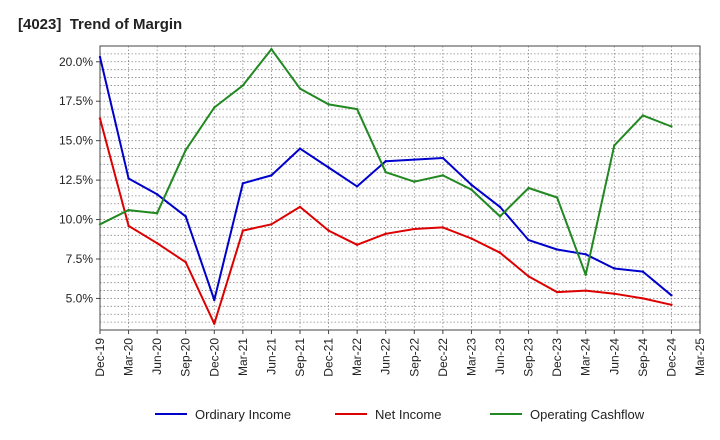  Describe the element at coordinates (700, 357) in the screenshot. I see `x-tick-label: Mar-25` at that location.